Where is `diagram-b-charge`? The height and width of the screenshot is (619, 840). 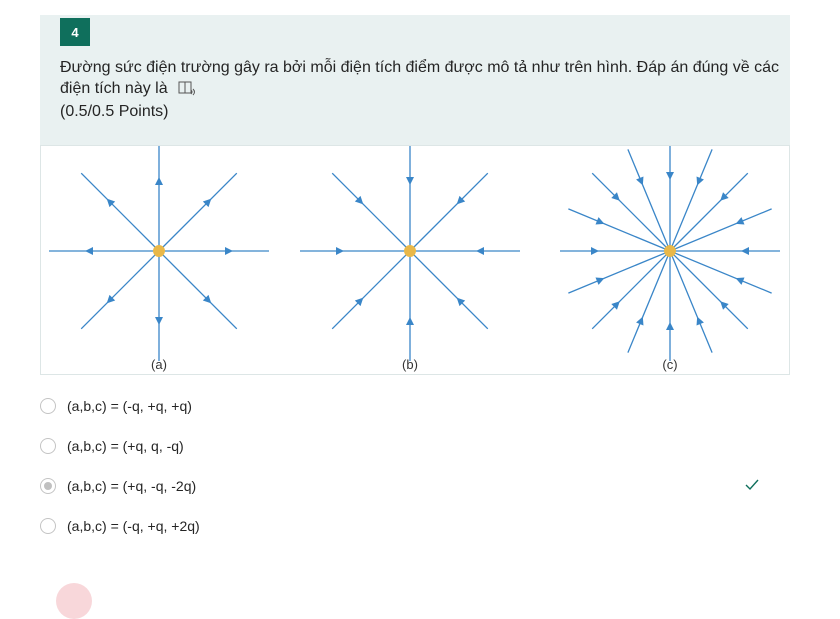
diagram-b-charge is located at coordinates (410, 251).